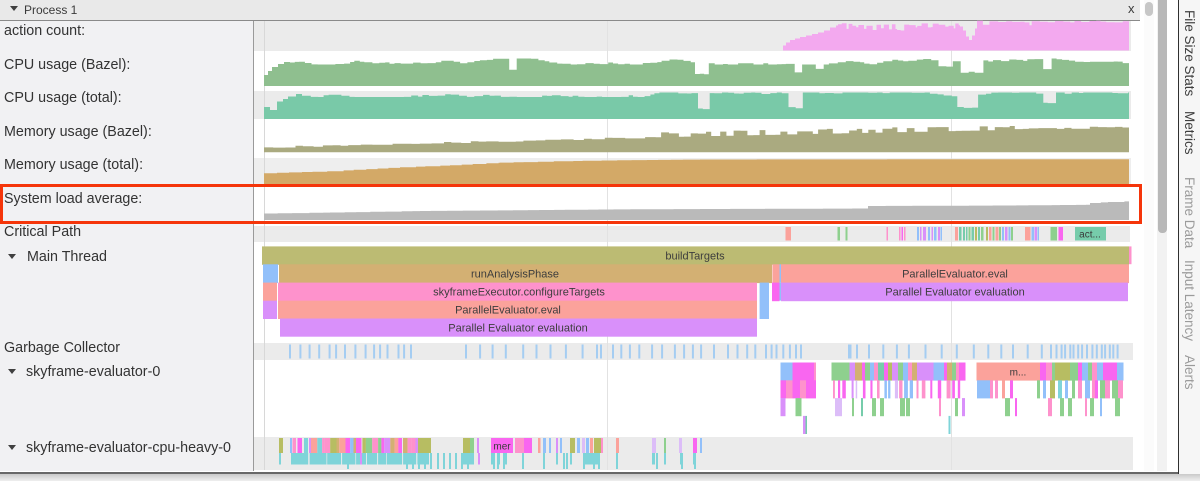 The height and width of the screenshot is (481, 1200). What do you see at coordinates (515, 274) in the screenshot?
I see `svg-text: runAnalysisPhase` at bounding box center [515, 274].